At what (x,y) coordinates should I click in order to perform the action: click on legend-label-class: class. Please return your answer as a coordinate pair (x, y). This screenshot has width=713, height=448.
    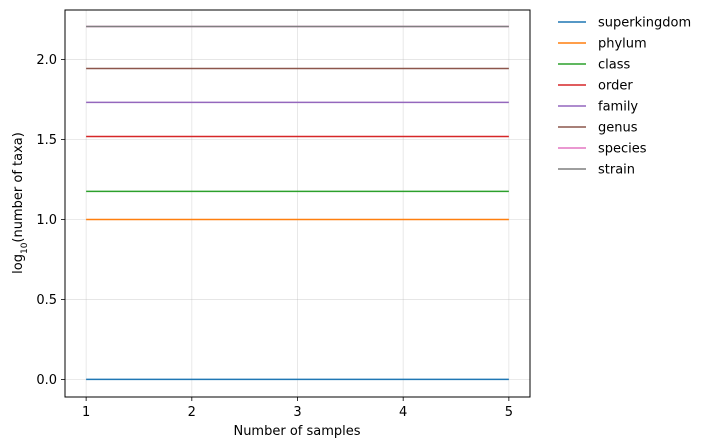
    Looking at the image, I should click on (614, 65).